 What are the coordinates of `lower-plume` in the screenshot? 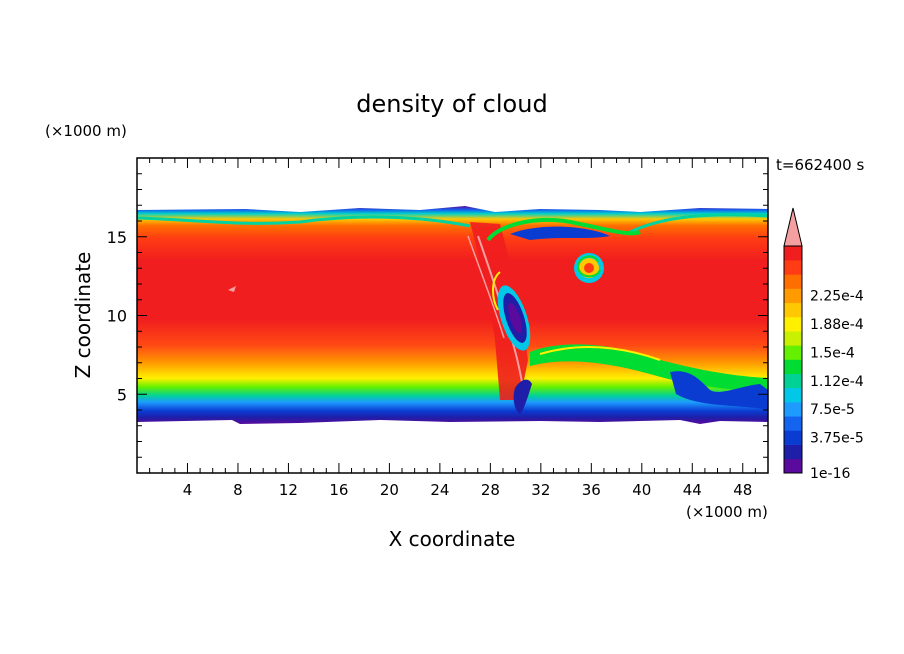 It's located at (522, 396).